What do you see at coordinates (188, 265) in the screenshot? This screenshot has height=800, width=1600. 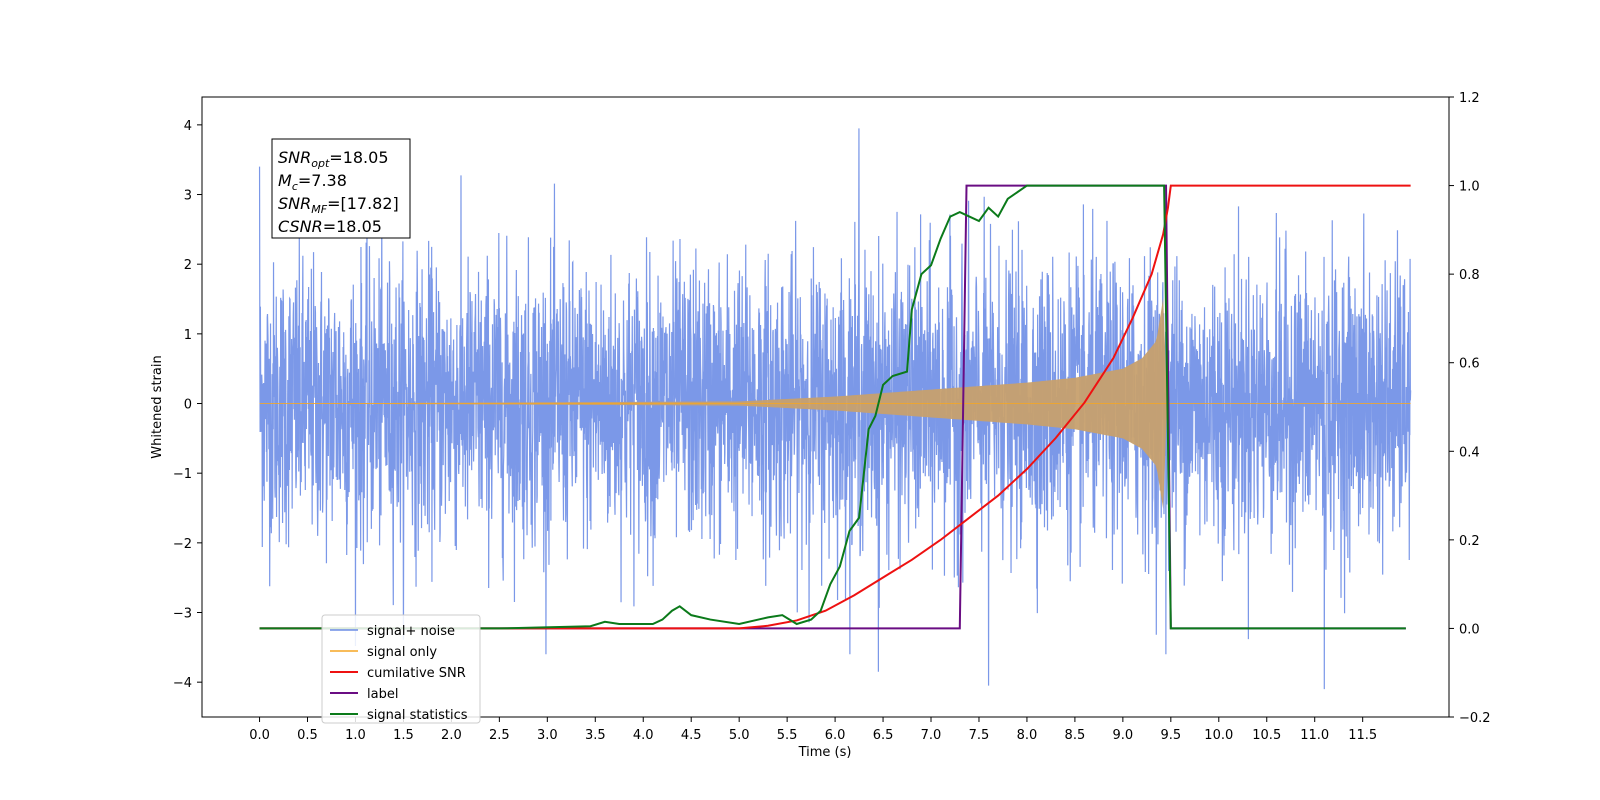 I see `y-tick-label: 2` at bounding box center [188, 265].